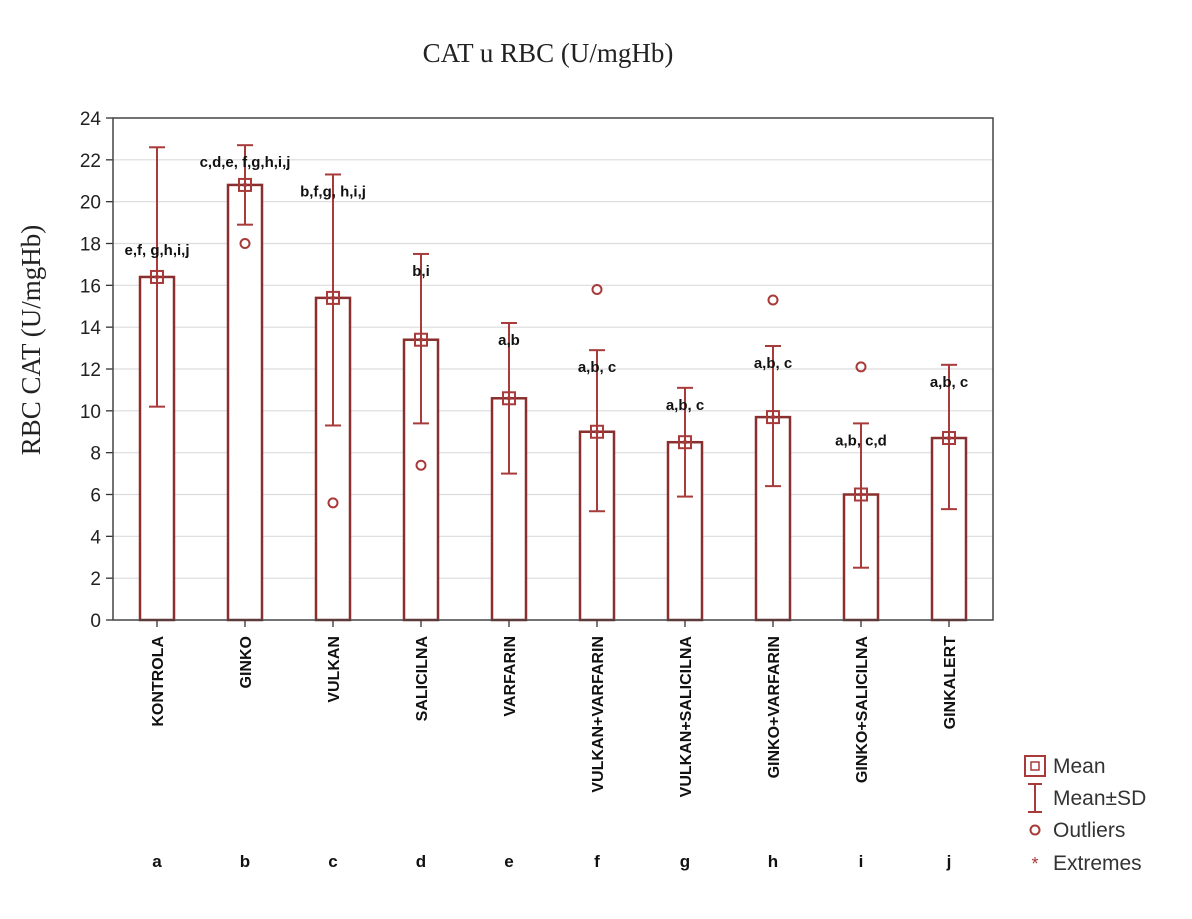 Image resolution: width=1192 pixels, height=919 pixels. Describe the element at coordinates (686, 717) in the screenshot. I see `category-label: VULKAN+SALICILNA` at that location.